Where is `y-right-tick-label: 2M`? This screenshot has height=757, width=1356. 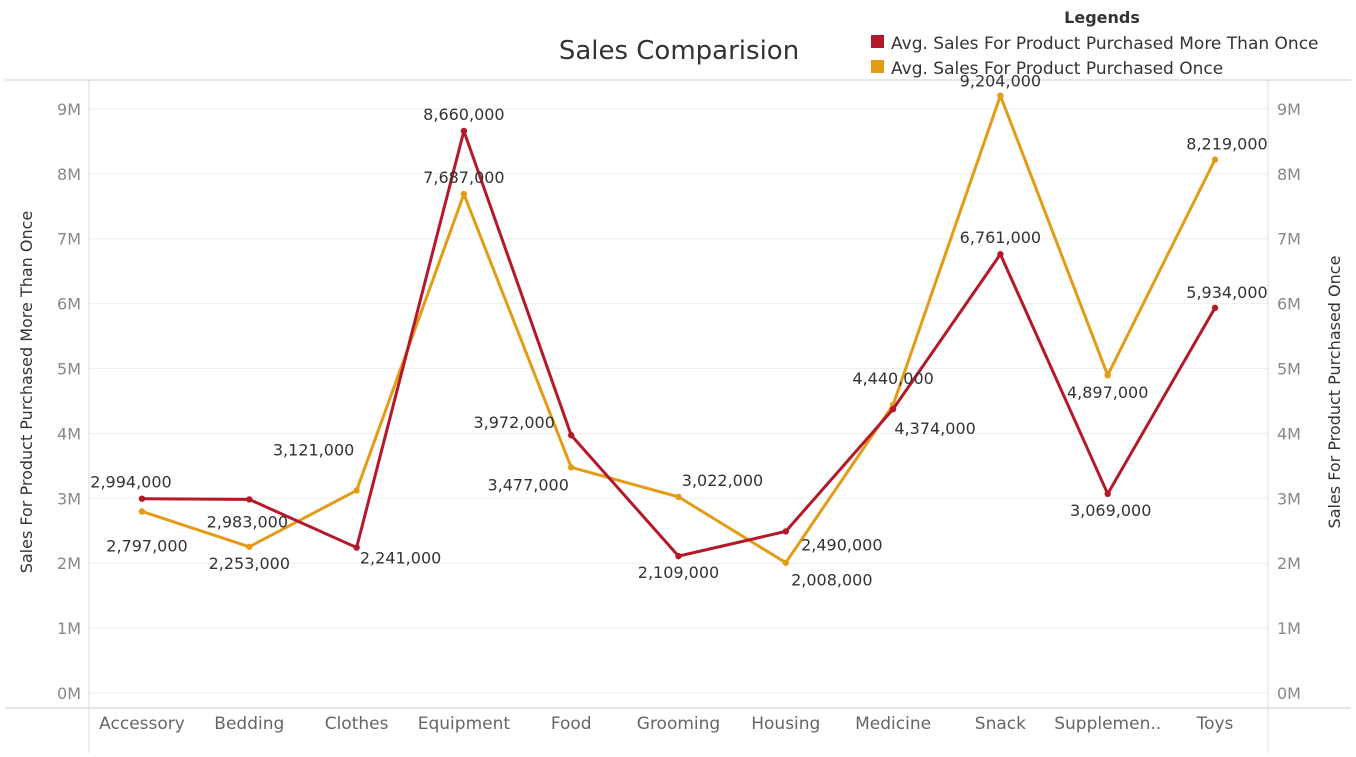 y-right-tick-label: 2M is located at coordinates (1289, 563).